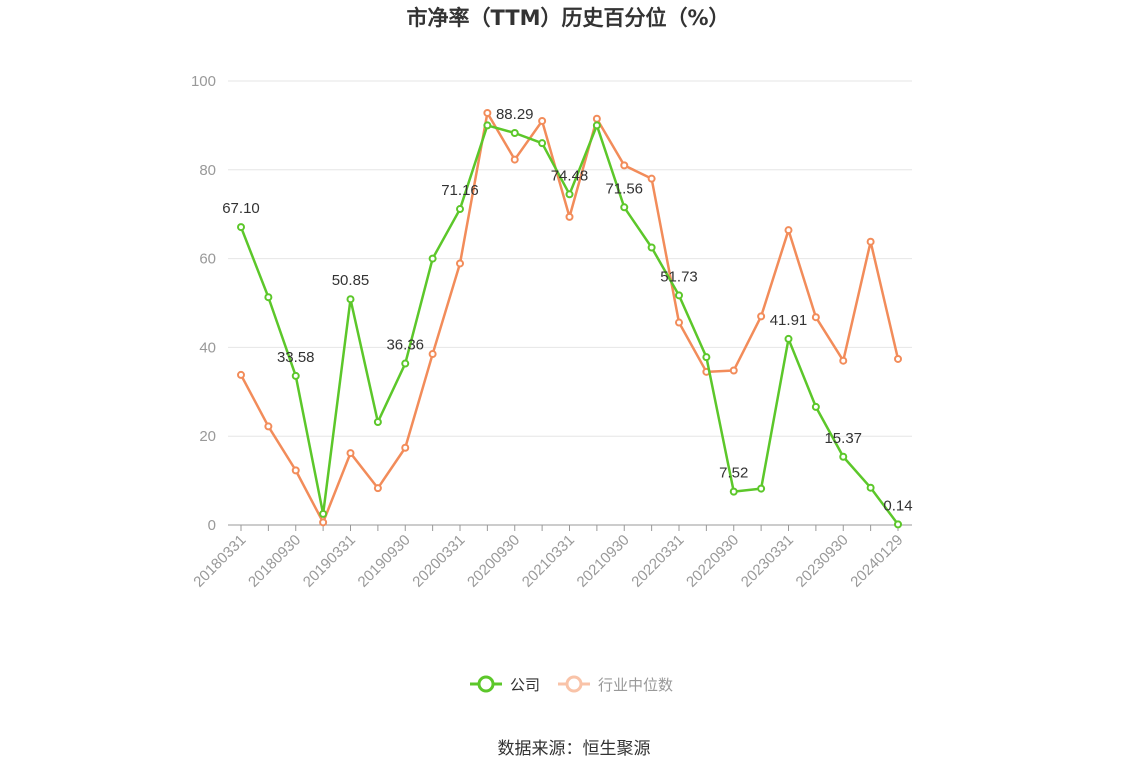  I want to click on x-tick-label: 20230331, so click(767, 560).